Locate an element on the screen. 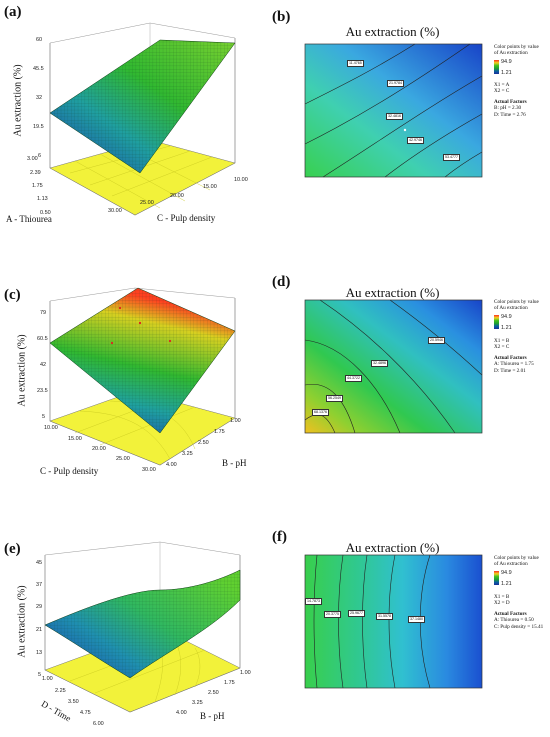 The height and width of the screenshot is (737, 550). actual-heading-d: Actual Factors is located at coordinates (510, 357).